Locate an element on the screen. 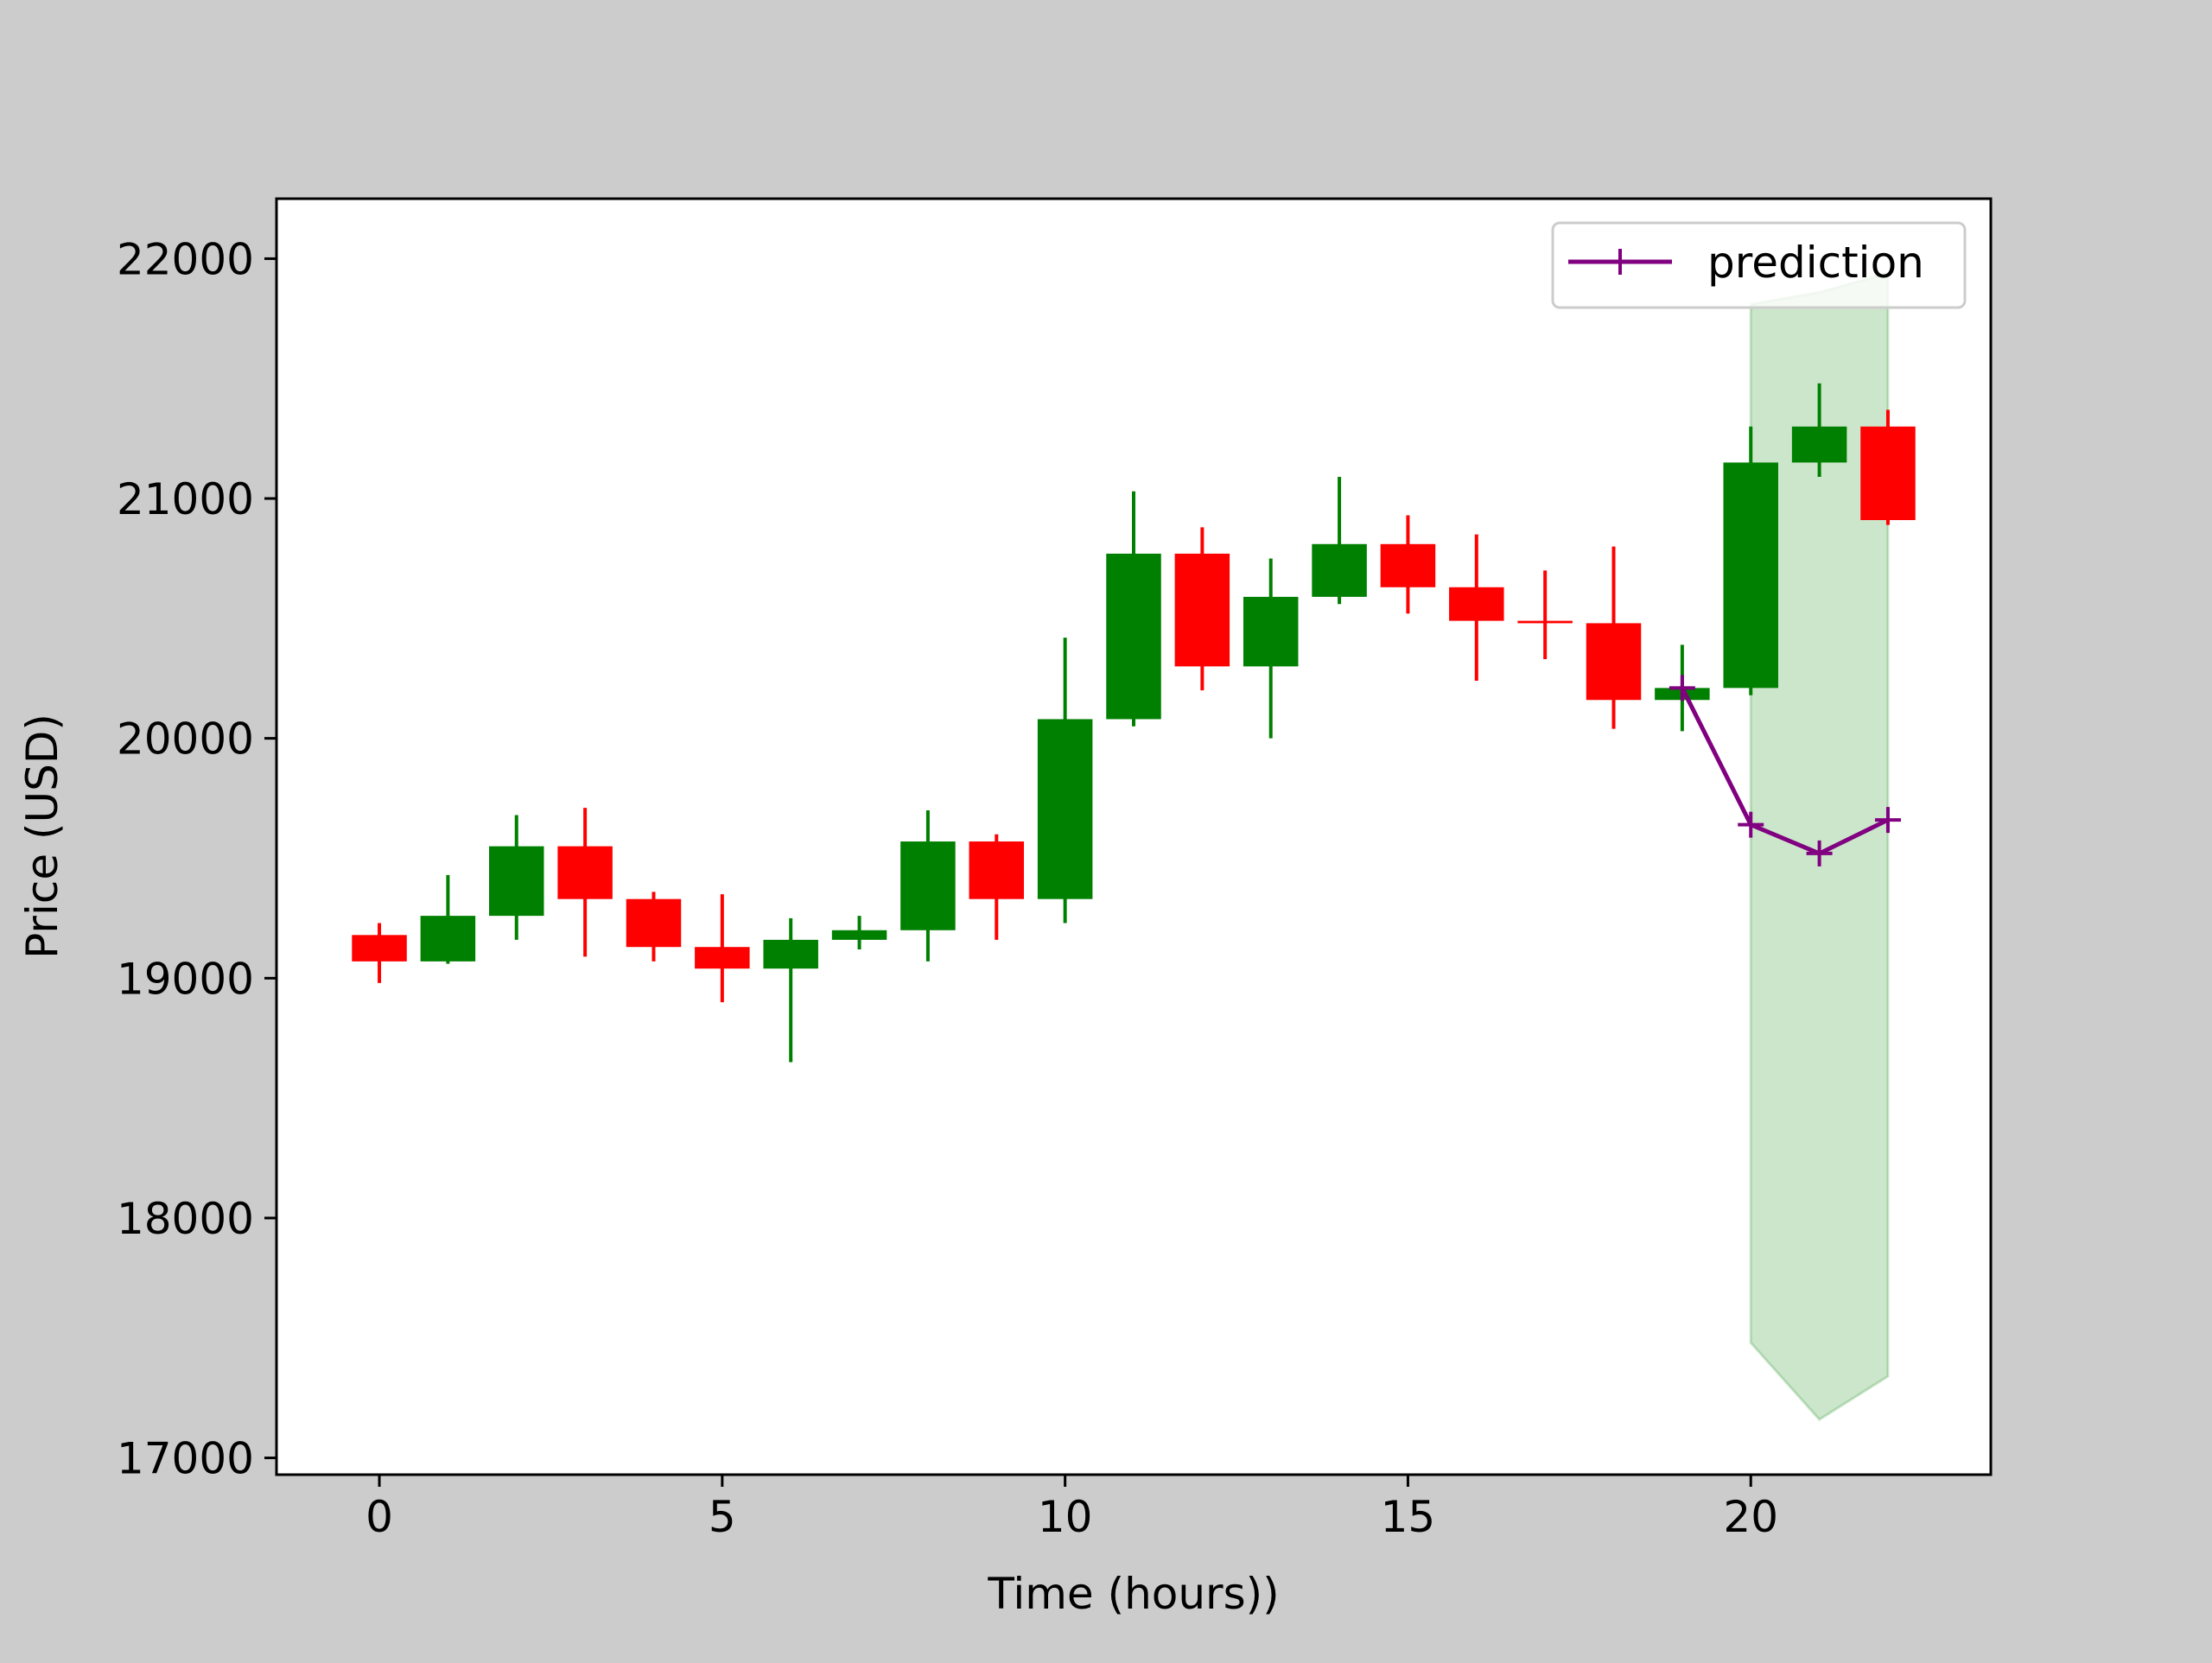 The image size is (2212, 1663). x-tick-label: 10 is located at coordinates (1065, 1517).